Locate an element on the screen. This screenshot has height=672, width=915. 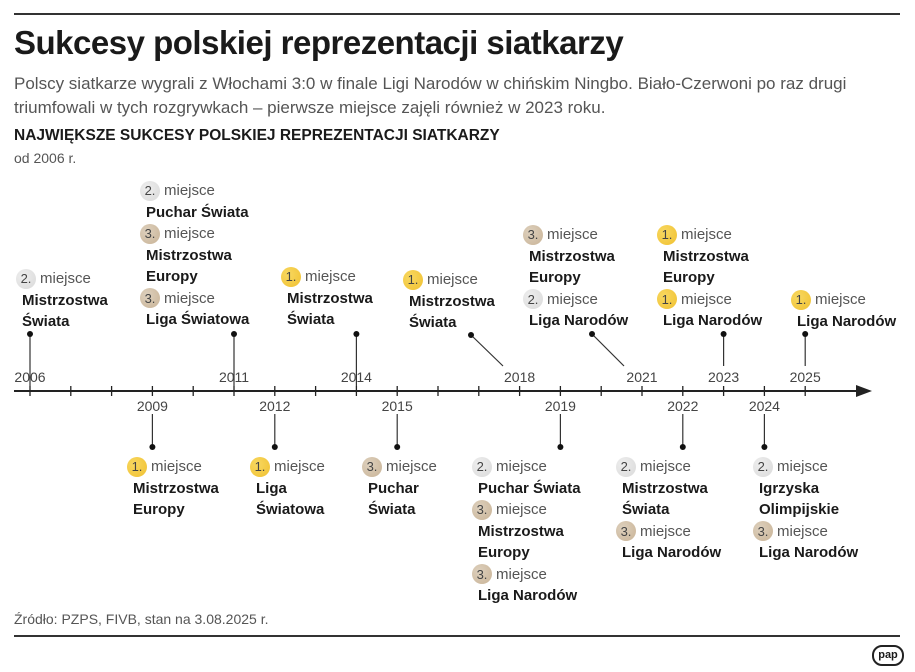
event-name: Liga Światowa is located at coordinates (198, 319).